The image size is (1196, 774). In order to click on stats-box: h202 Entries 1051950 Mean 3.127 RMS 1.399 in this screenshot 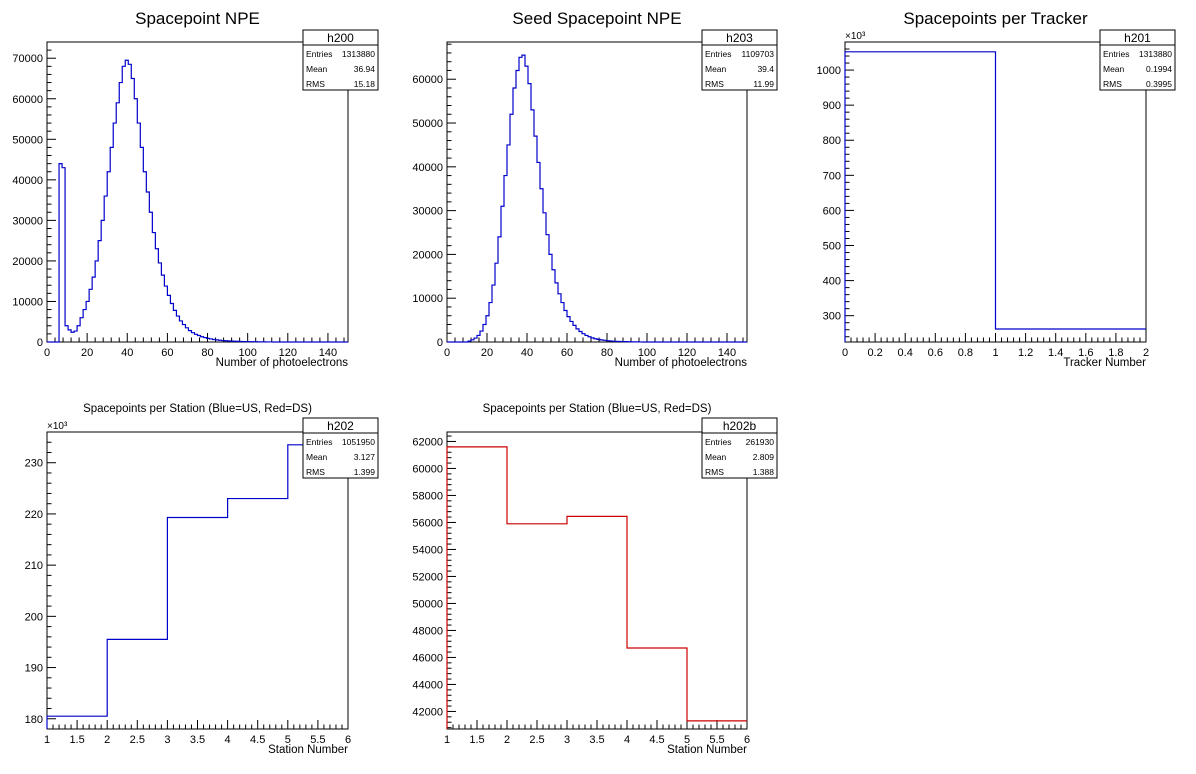, I will do `click(340, 448)`.